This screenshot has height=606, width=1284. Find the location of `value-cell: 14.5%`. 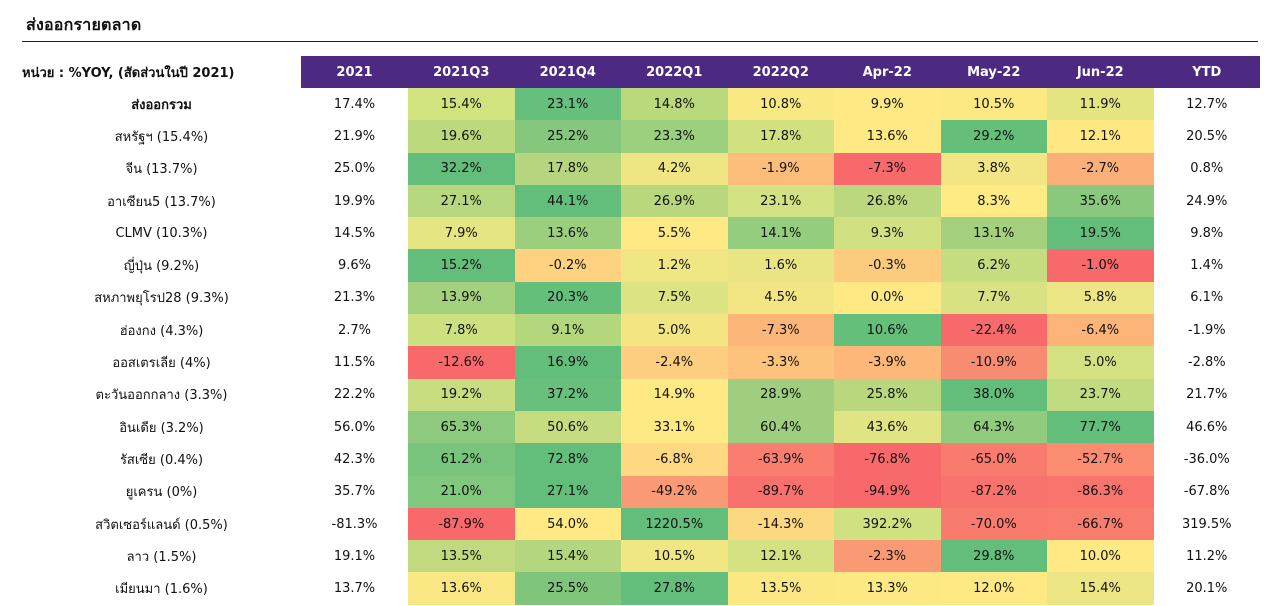

value-cell: 14.5% is located at coordinates (354, 233).